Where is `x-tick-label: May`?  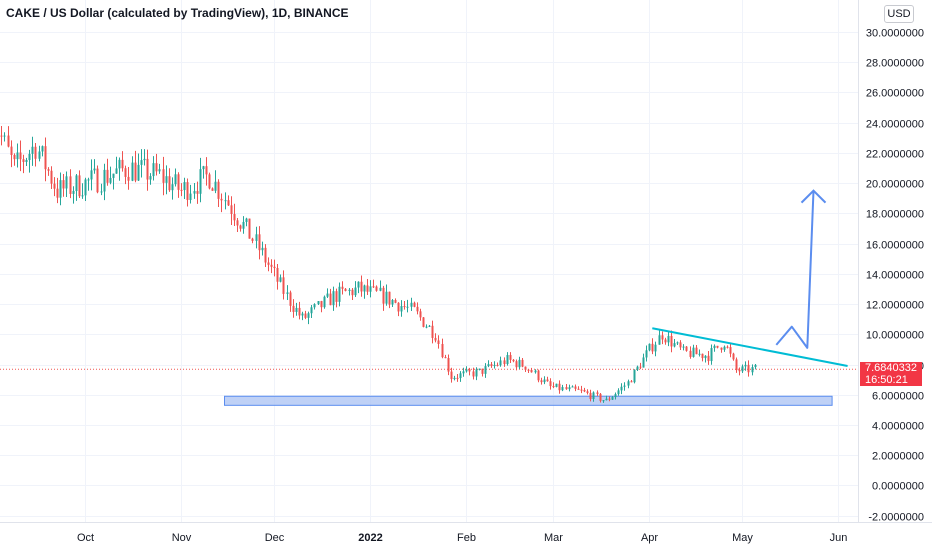
x-tick-label: May is located at coordinates (742, 538).